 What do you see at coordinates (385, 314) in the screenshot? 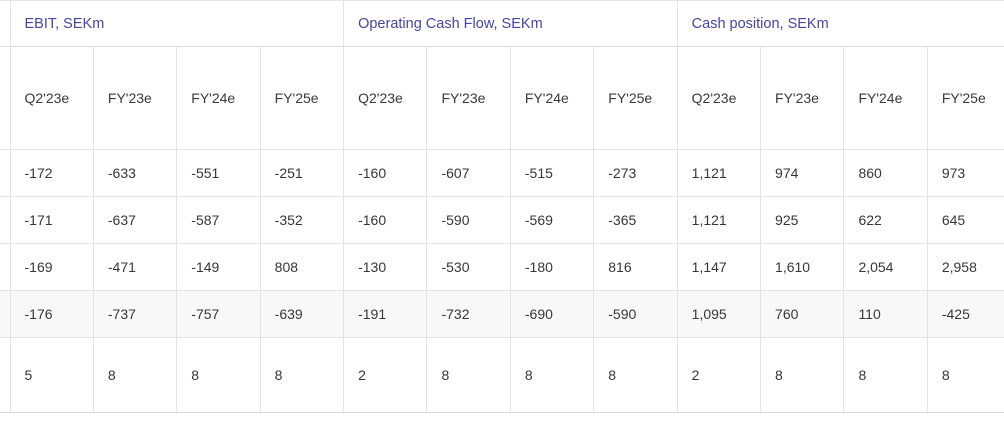
I see `value-cell: -191` at bounding box center [385, 314].